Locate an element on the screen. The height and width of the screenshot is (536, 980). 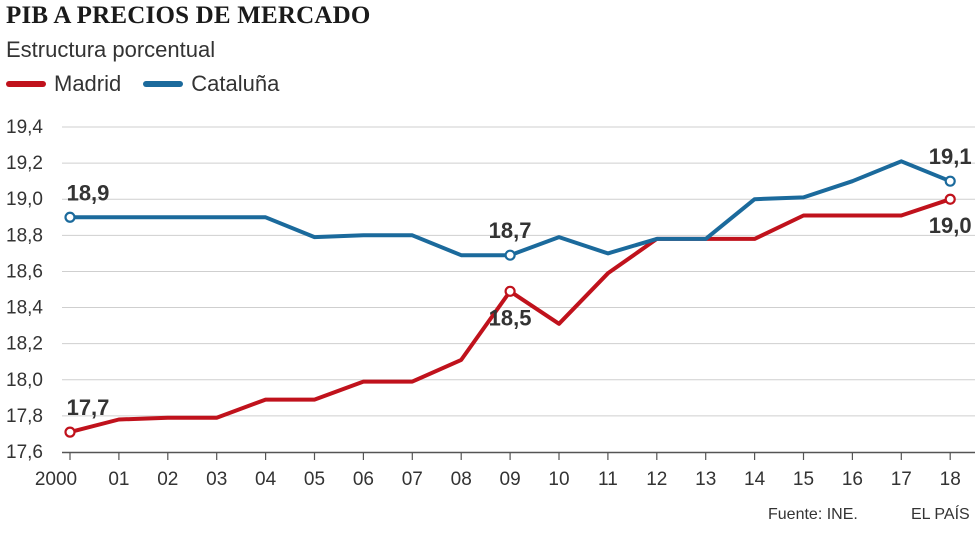
publisher-note: EL PAÍS is located at coordinates (940, 514).